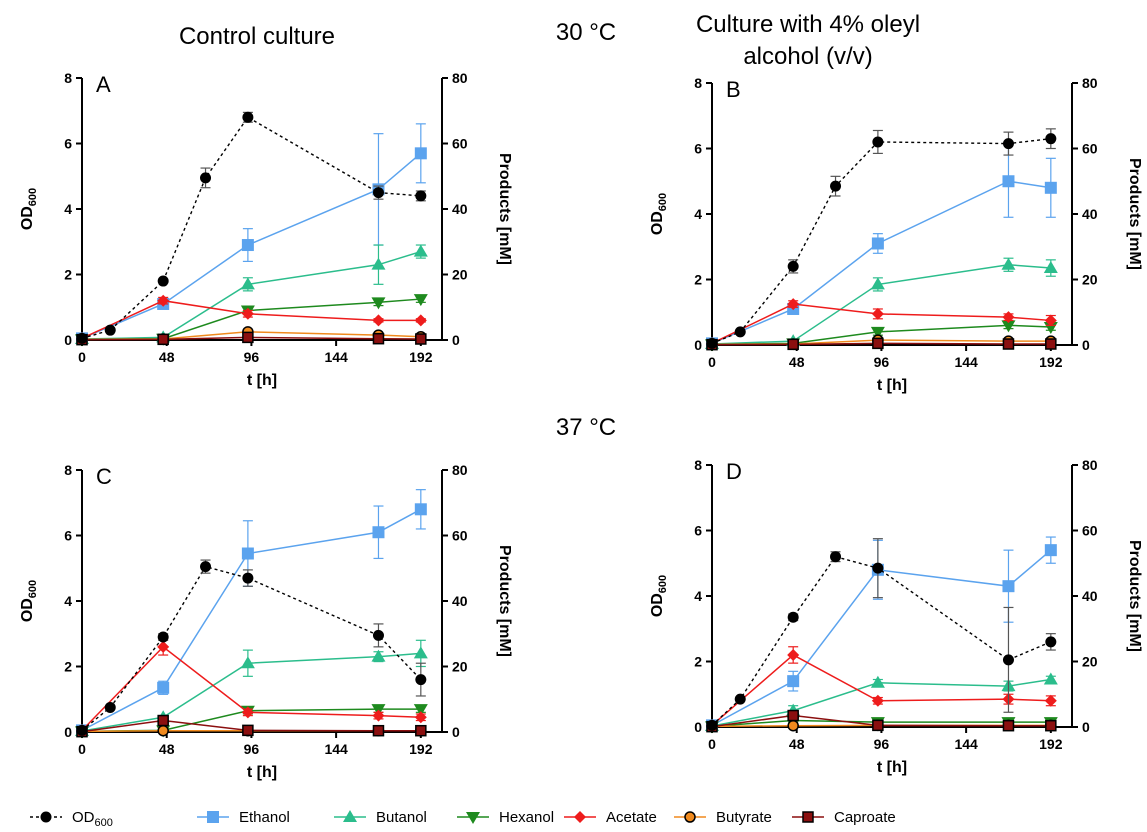 Image resolution: width=1147 pixels, height=832 pixels. What do you see at coordinates (698, 662) in the screenshot?
I see `left-tick-label: 2` at bounding box center [698, 662].